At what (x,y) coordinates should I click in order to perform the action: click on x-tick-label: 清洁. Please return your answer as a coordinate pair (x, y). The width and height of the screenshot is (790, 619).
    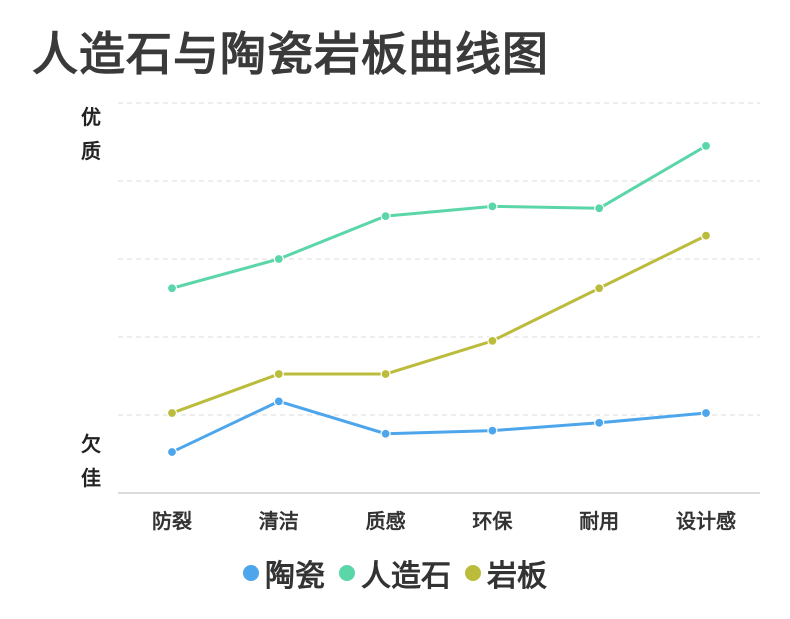
    Looking at the image, I should click on (279, 521).